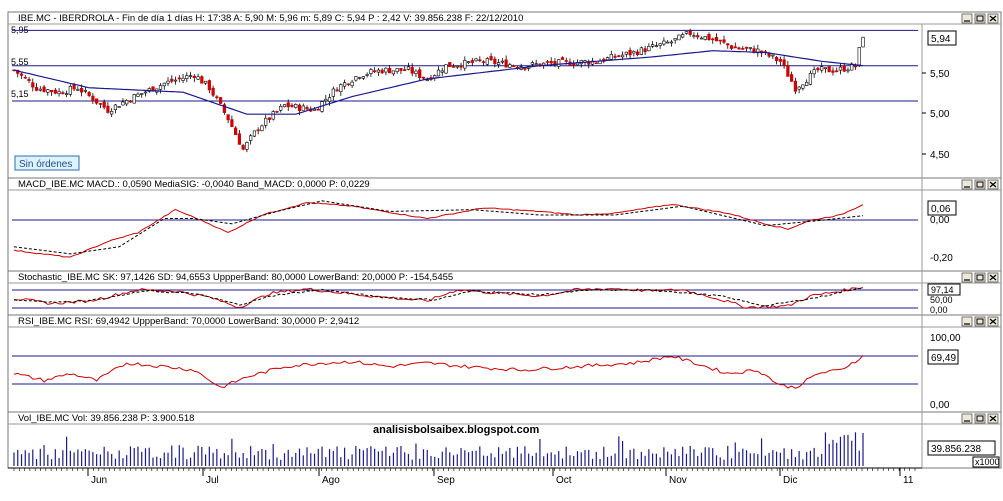 The image size is (1003, 501). What do you see at coordinates (20, 94) in the screenshot?
I see `price-label-low: 5,15` at bounding box center [20, 94].